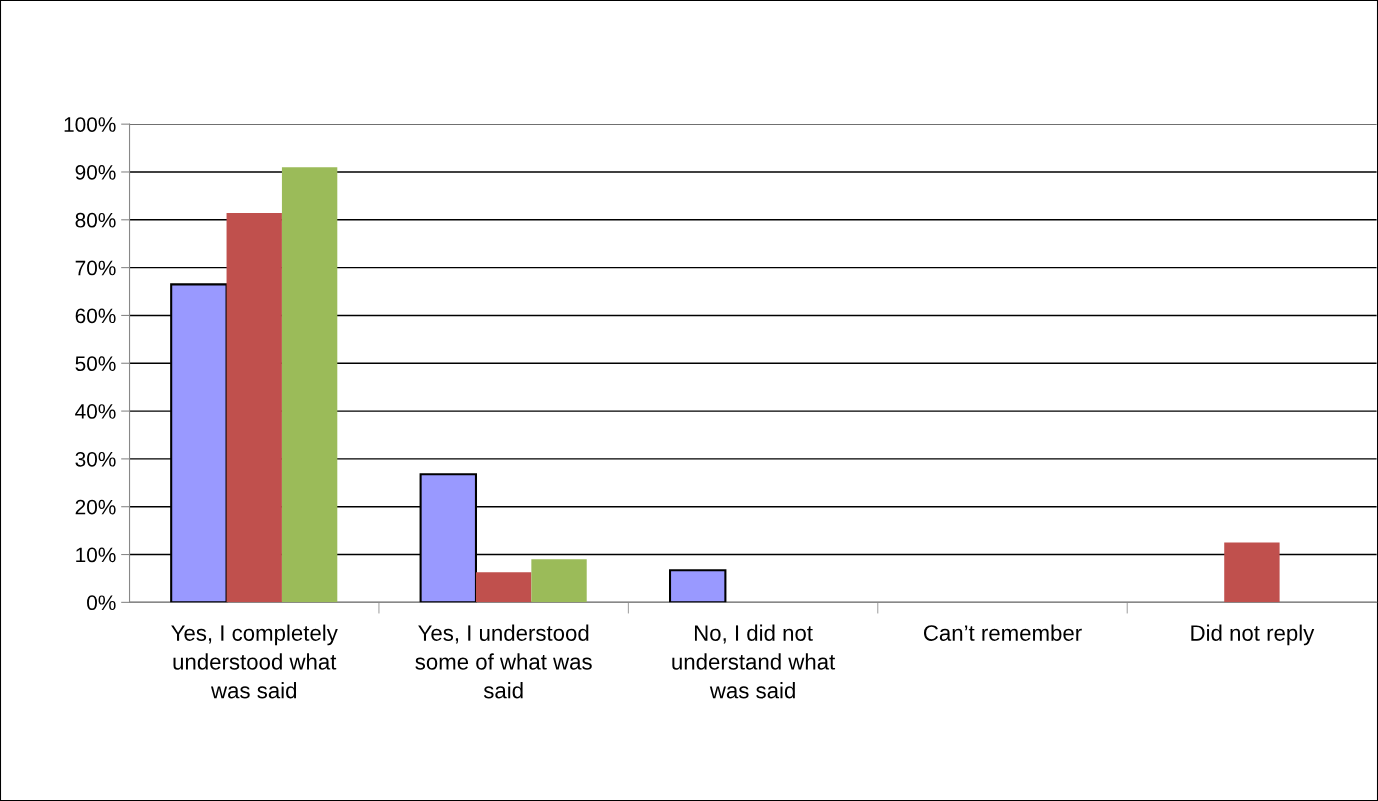  I want to click on y-tick-label: 70%, so click(95, 268).